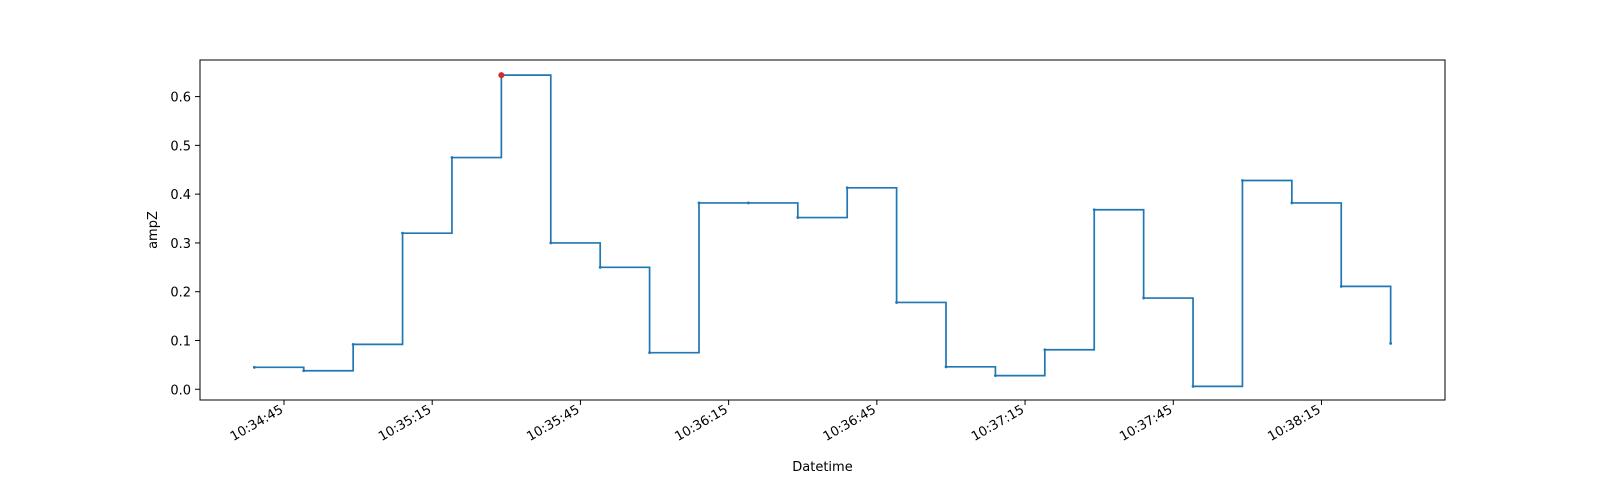 This screenshot has height=500, width=1600. Describe the element at coordinates (180, 293) in the screenshot. I see `y-tick-label: 0.2` at that location.